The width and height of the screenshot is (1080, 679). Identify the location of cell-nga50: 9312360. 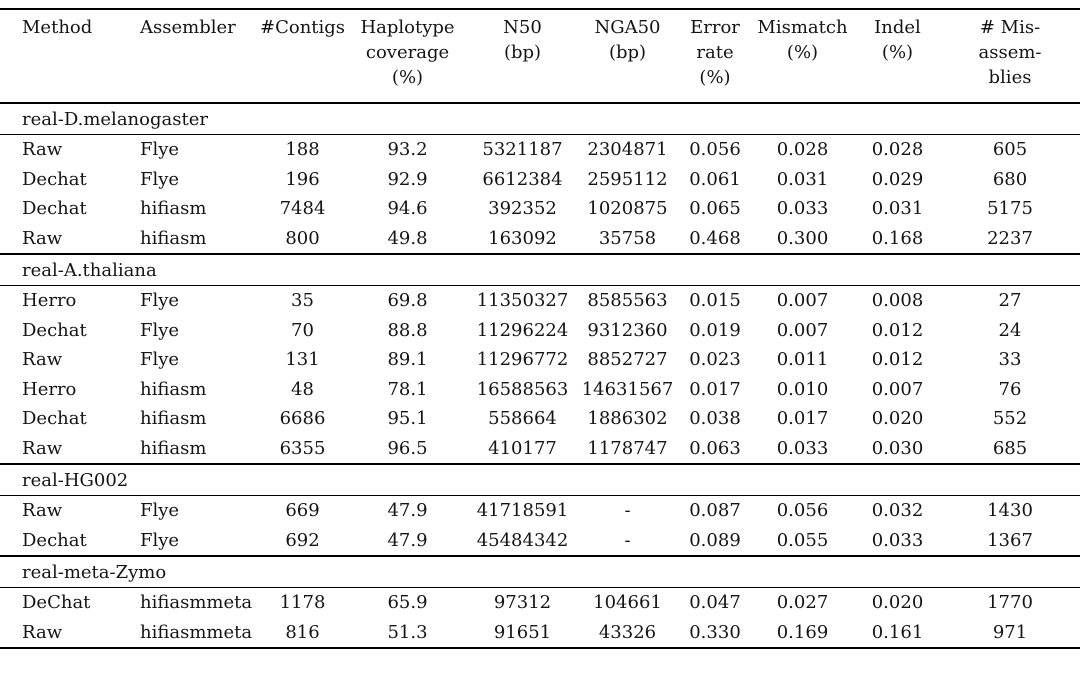
(627, 330).